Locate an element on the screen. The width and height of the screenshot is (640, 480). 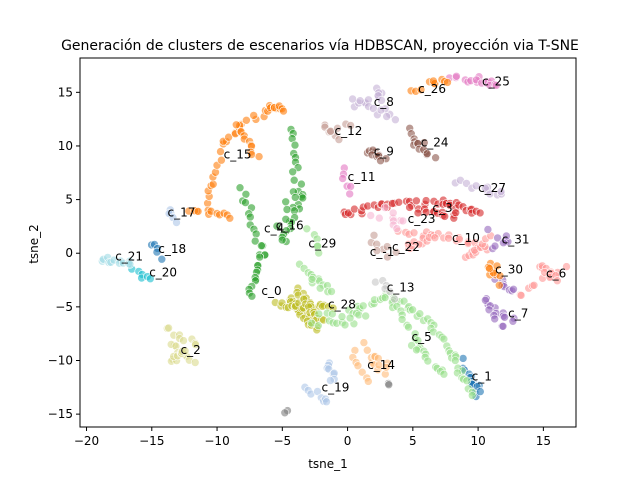
cluster-label: c_25 is located at coordinates (496, 82).